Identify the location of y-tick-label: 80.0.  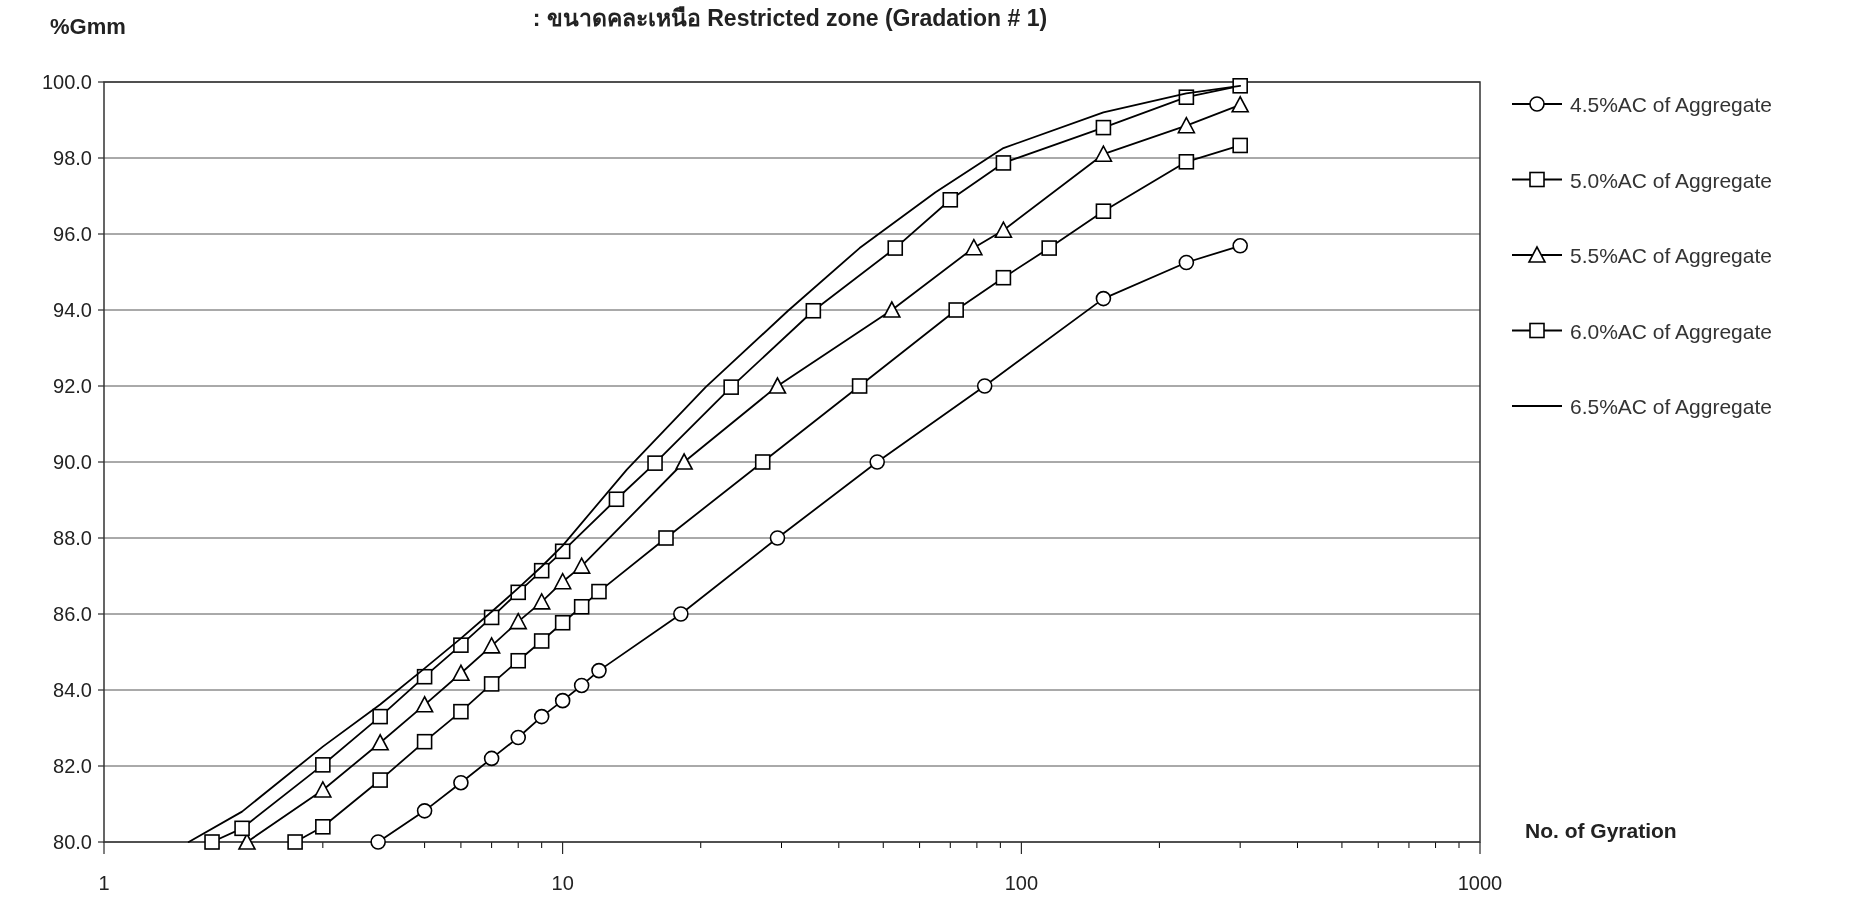
(72, 842).